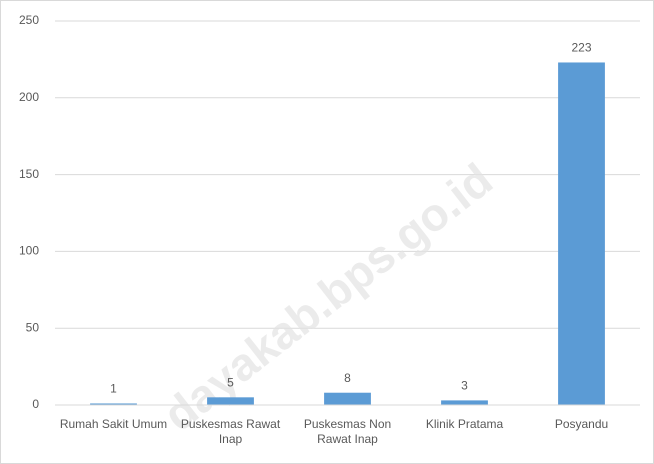 The height and width of the screenshot is (464, 654). I want to click on y-tick-label: 150, so click(29, 174).